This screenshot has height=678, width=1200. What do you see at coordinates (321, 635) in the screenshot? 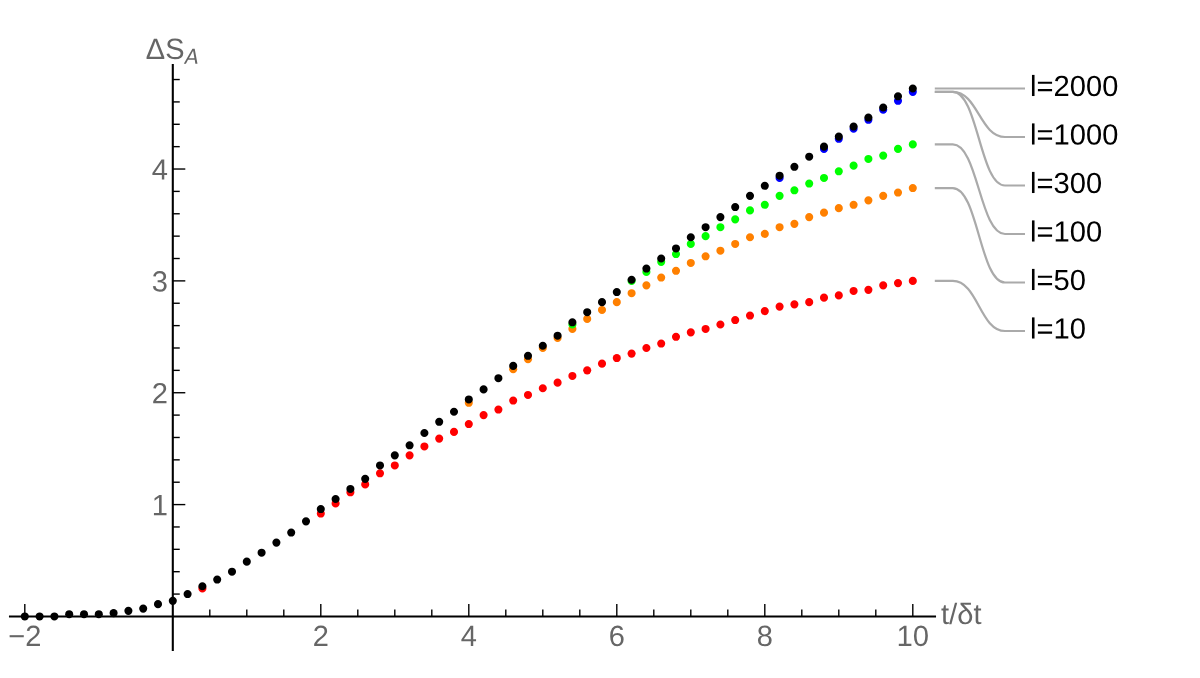
I see `x-tick-label: 2` at bounding box center [321, 635].